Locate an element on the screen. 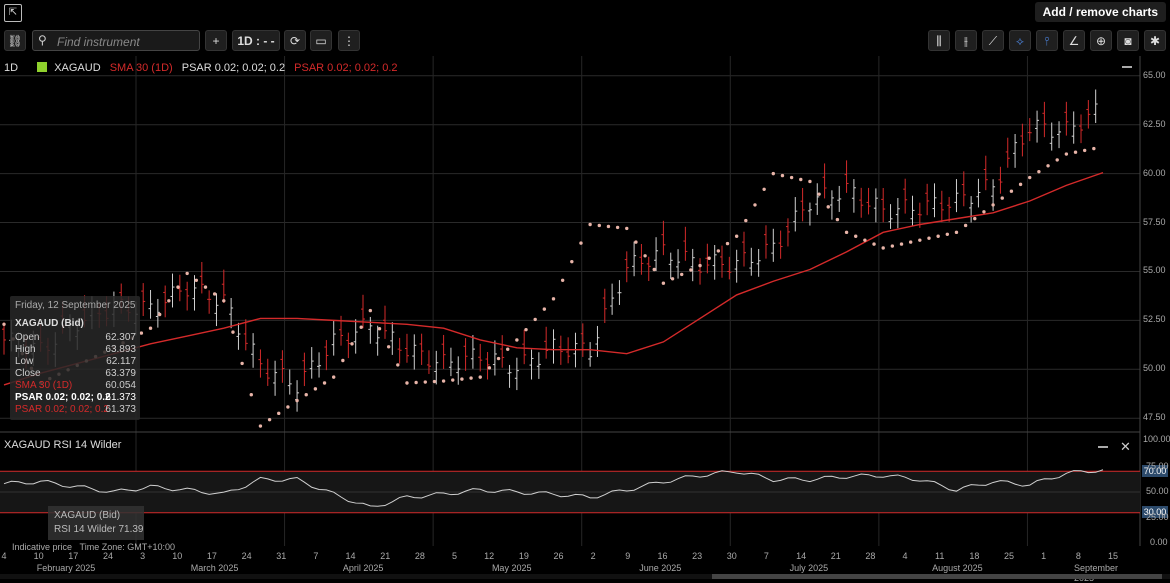  rsi-title: XAGAUD RSI 14 Wilder is located at coordinates (63, 445).